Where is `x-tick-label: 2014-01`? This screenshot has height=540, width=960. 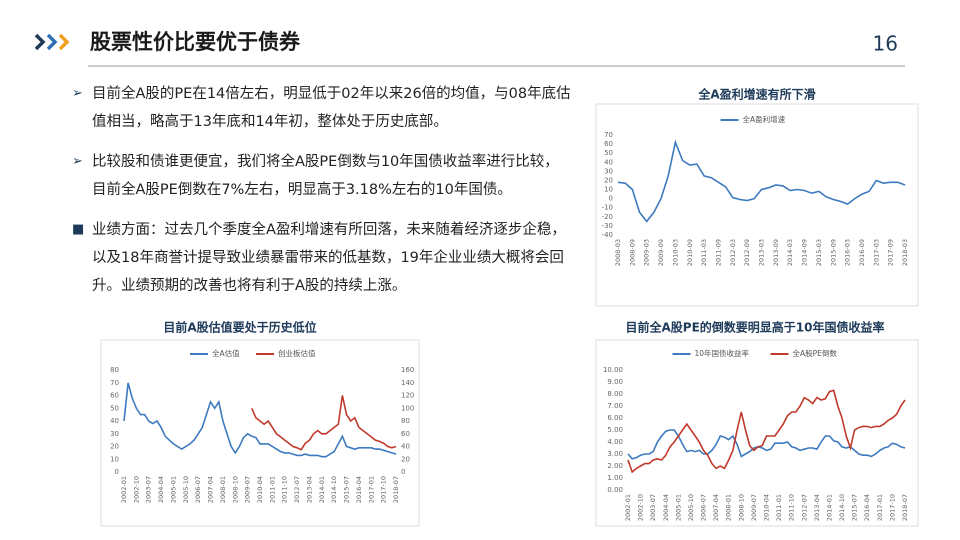
x-tick-label: 2014-01 is located at coordinates (322, 489).